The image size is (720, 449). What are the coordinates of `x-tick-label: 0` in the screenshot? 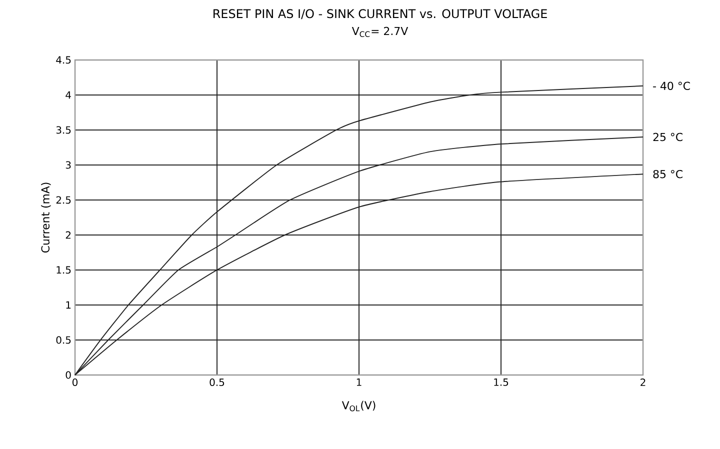 It's located at (75, 382).